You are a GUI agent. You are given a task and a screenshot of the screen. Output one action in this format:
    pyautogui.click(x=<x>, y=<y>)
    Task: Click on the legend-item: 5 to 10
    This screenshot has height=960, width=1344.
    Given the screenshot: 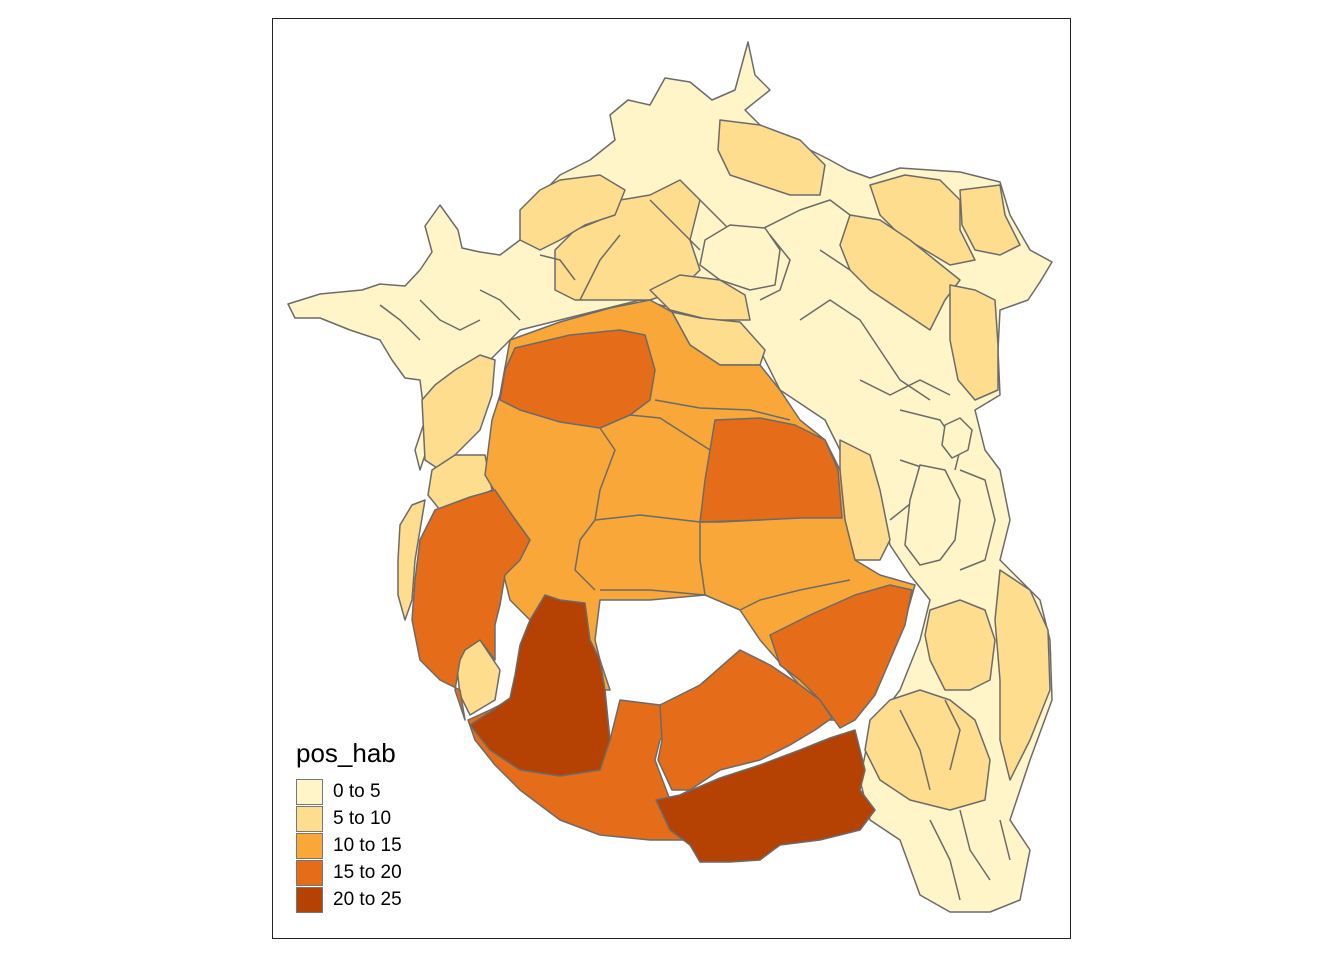 What is the action you would take?
    pyautogui.click(x=349, y=818)
    